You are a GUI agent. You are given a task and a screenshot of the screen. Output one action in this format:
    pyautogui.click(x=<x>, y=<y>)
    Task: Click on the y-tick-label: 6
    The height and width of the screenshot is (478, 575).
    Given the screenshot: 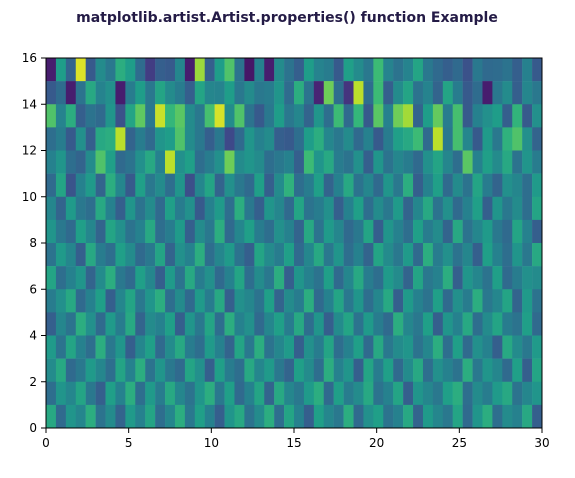 What is the action you would take?
    pyautogui.click(x=33, y=289)
    